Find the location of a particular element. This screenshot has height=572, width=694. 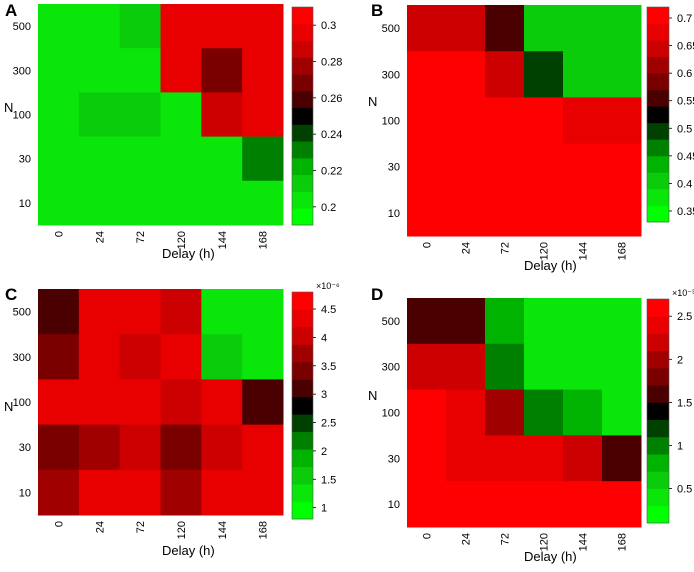

colorbar-tick-label: 3 is located at coordinates (324, 395).